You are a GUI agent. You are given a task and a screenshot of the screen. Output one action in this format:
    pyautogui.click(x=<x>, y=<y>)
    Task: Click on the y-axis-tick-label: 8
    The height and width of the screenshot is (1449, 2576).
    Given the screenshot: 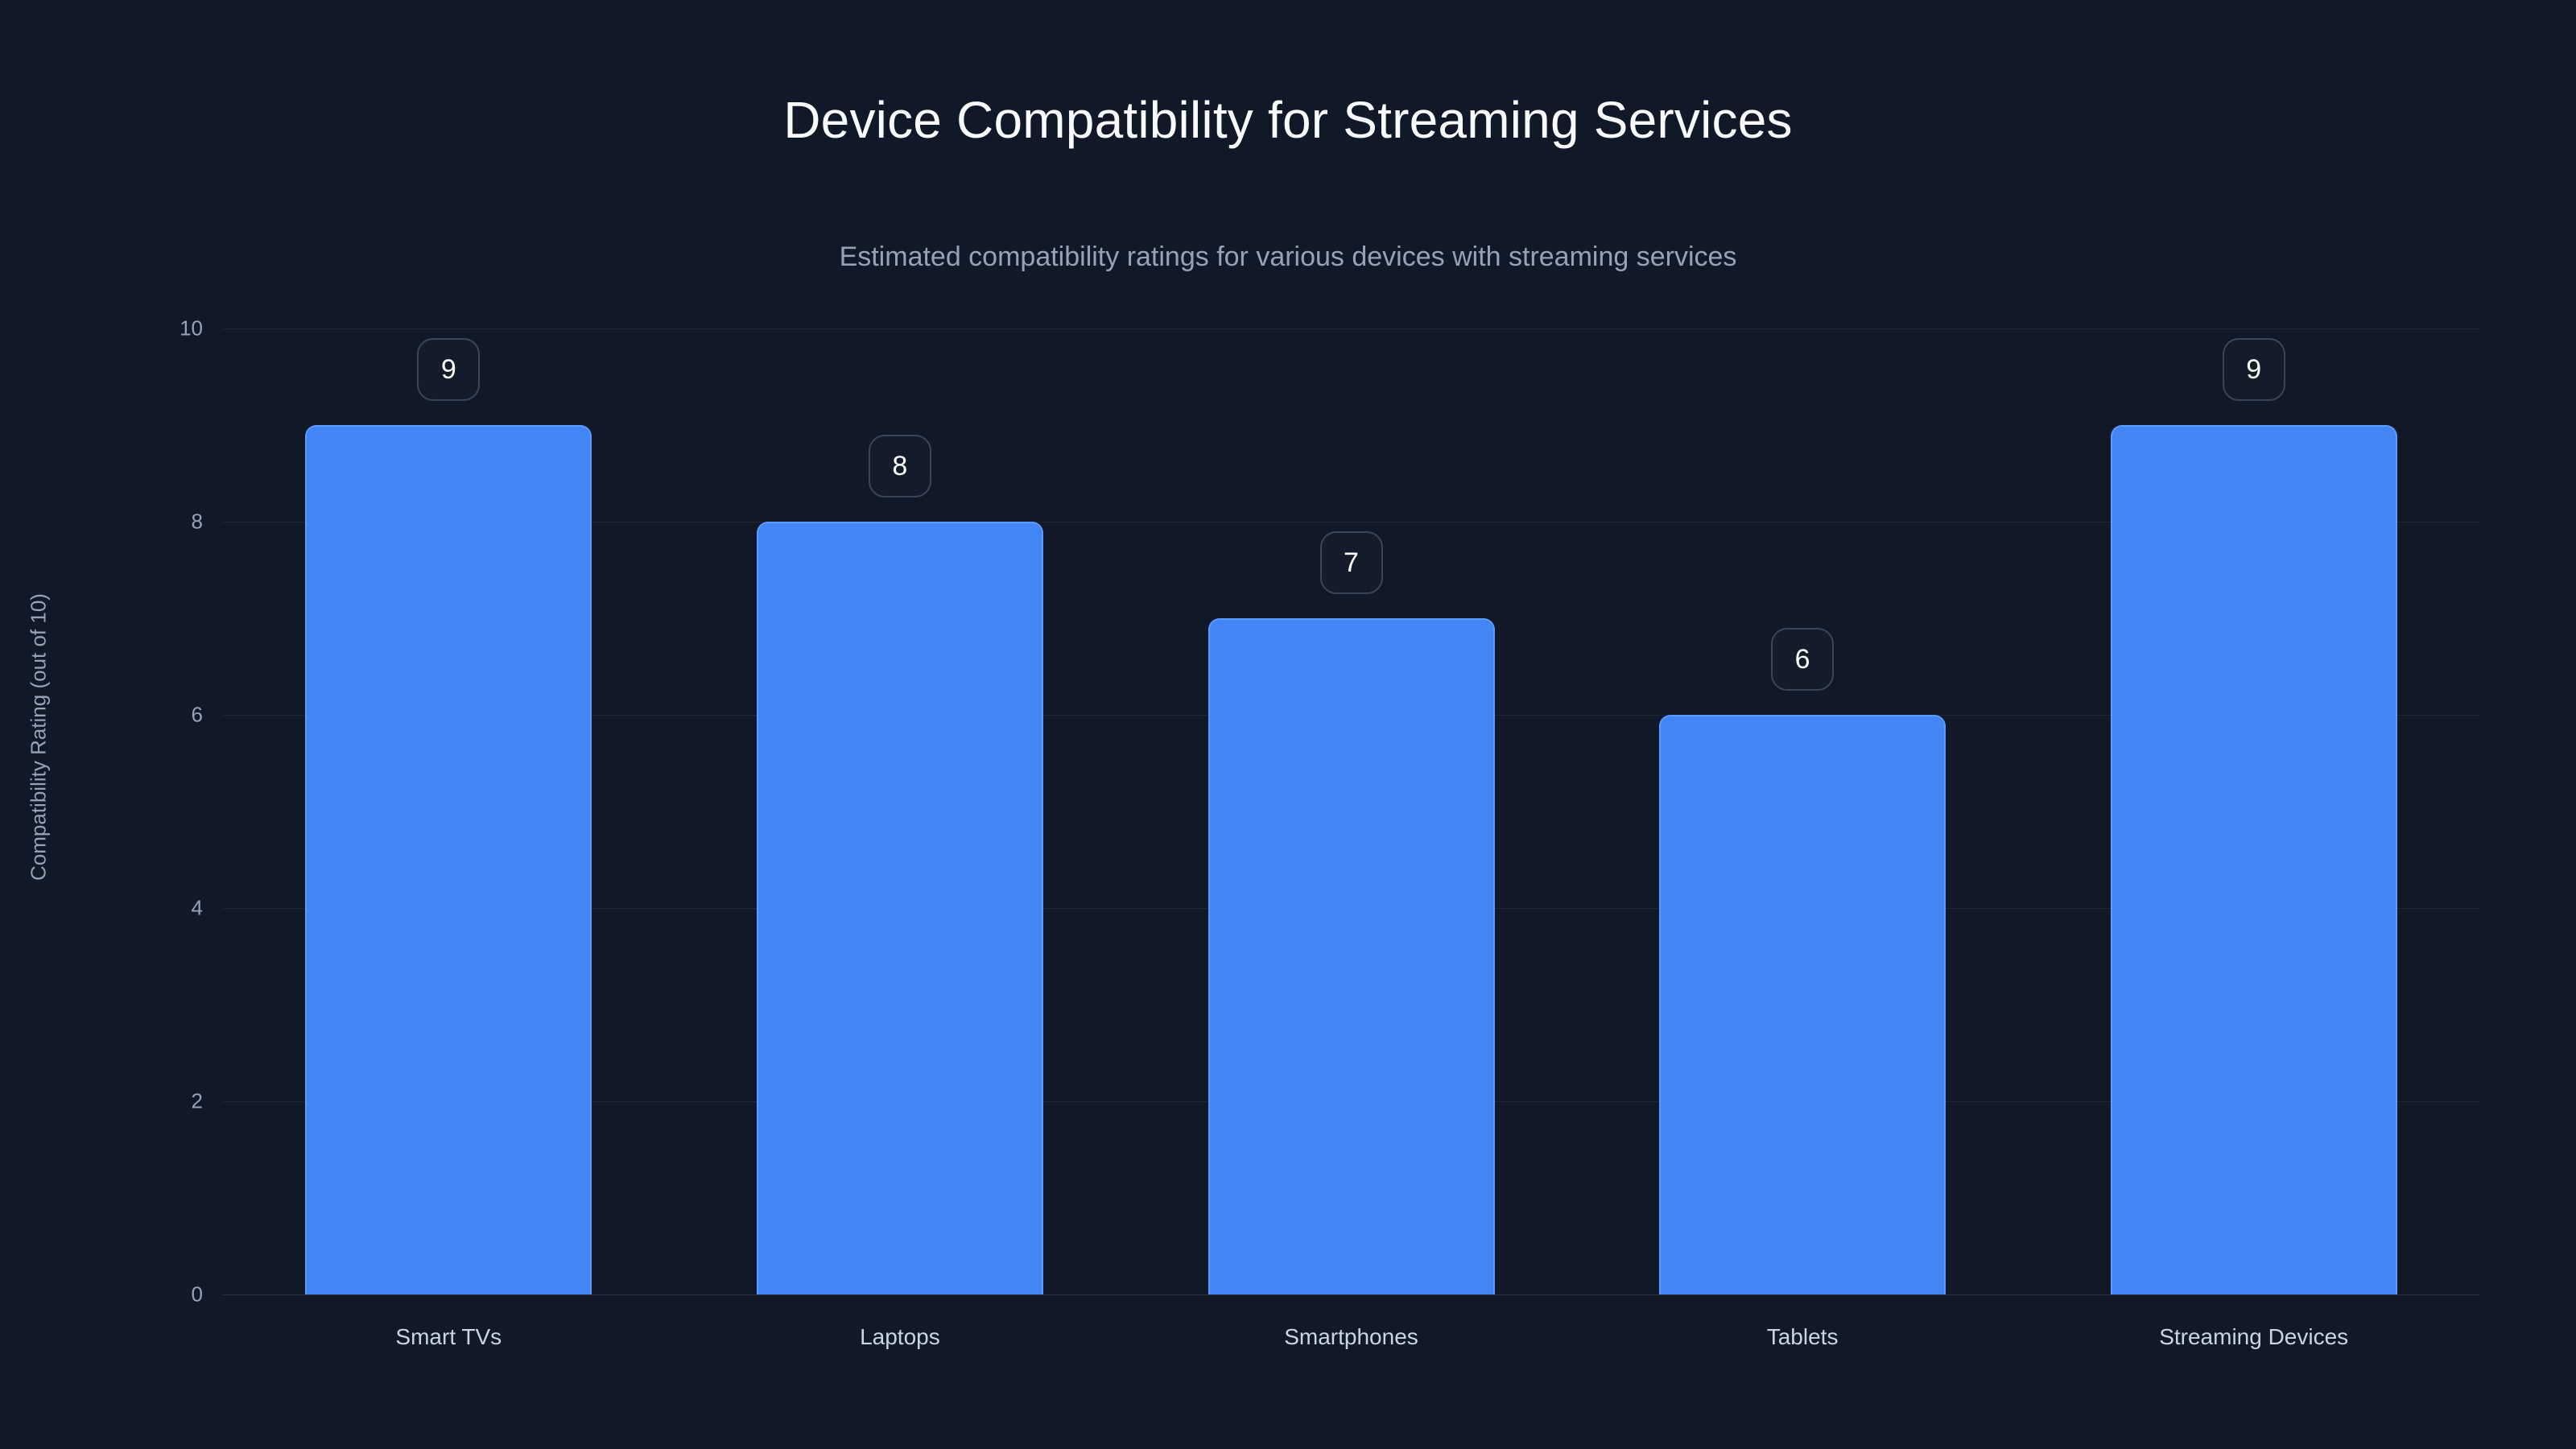 What is the action you would take?
    pyautogui.click(x=197, y=521)
    